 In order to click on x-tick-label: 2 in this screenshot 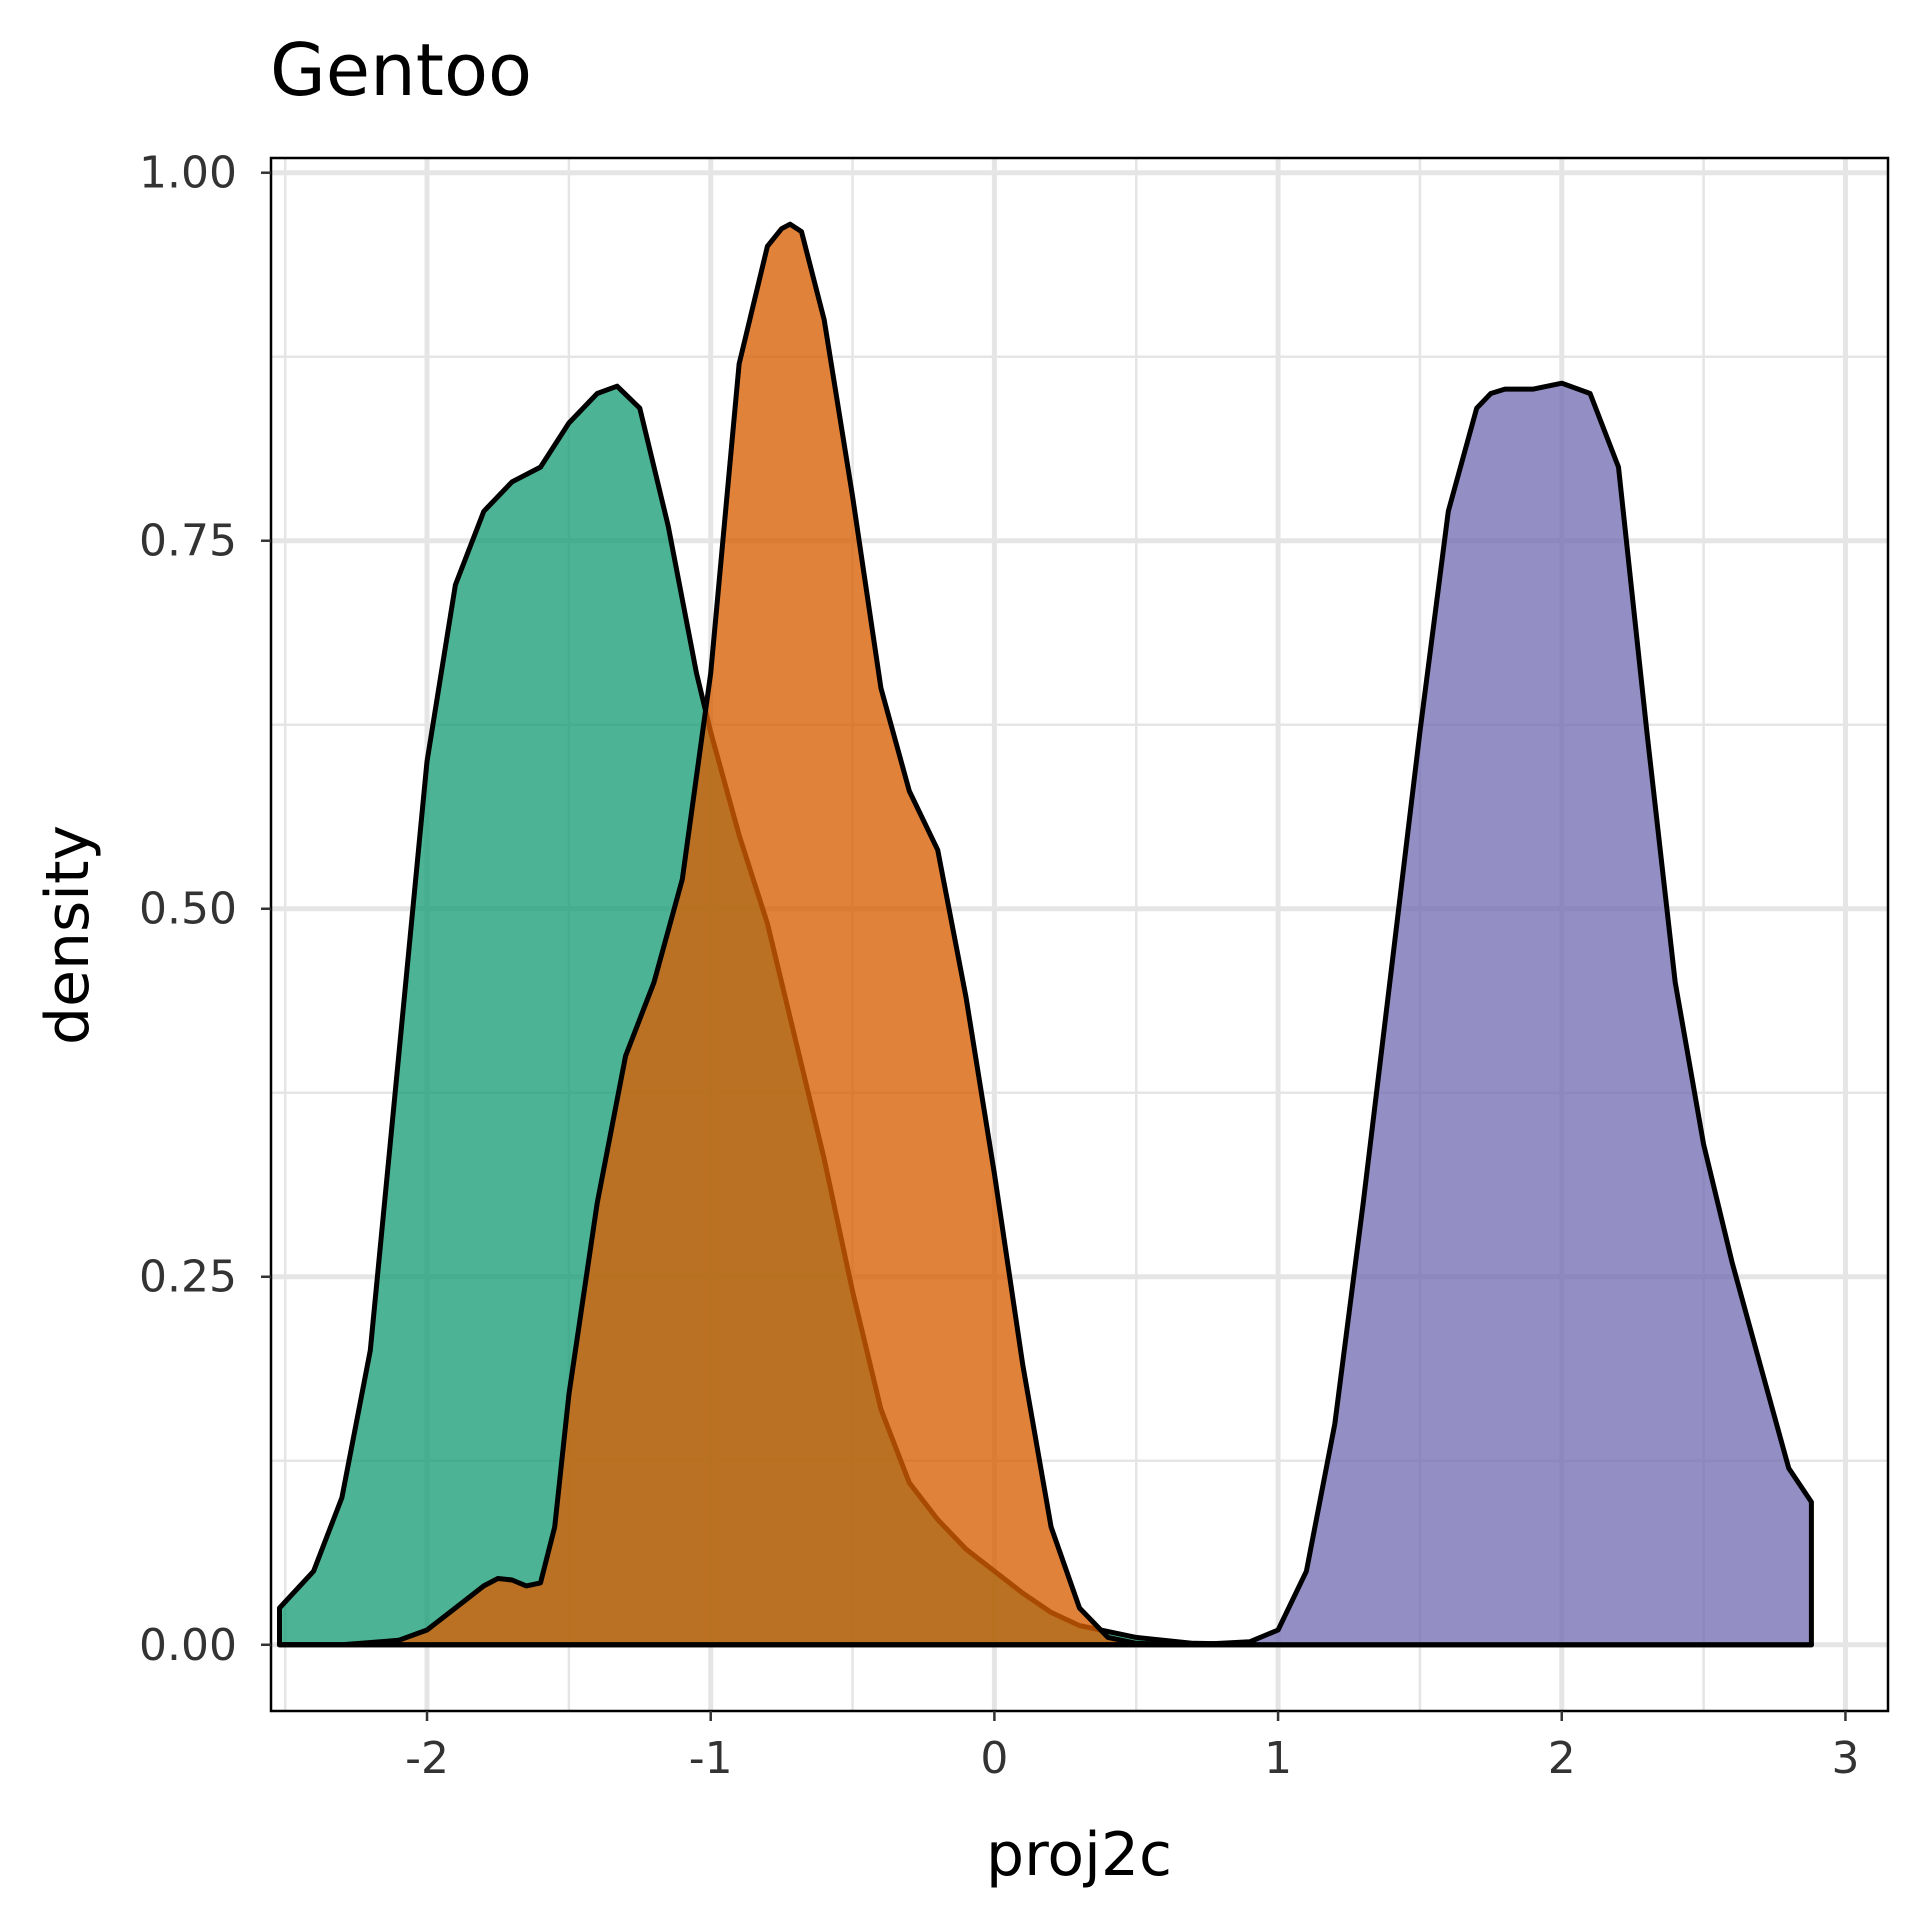, I will do `click(1562, 1758)`.